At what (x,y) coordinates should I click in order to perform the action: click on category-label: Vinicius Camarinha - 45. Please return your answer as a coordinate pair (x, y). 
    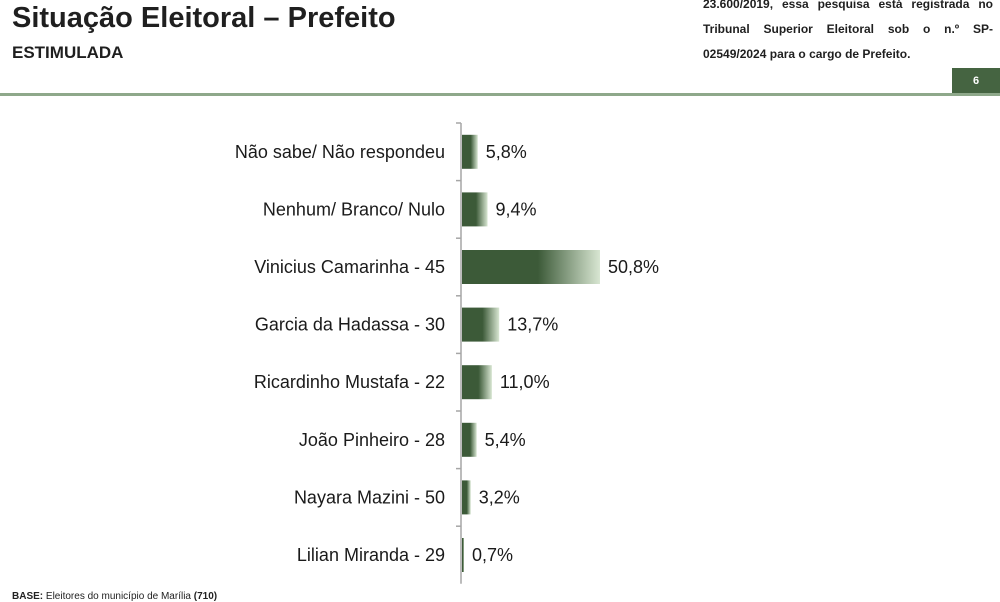
    Looking at the image, I should click on (349, 267).